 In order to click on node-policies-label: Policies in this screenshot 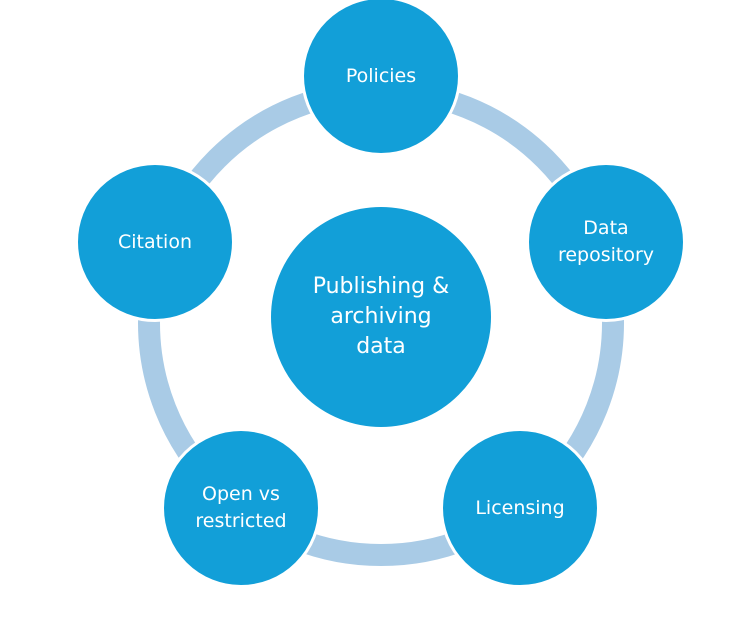, I will do `click(381, 75)`.